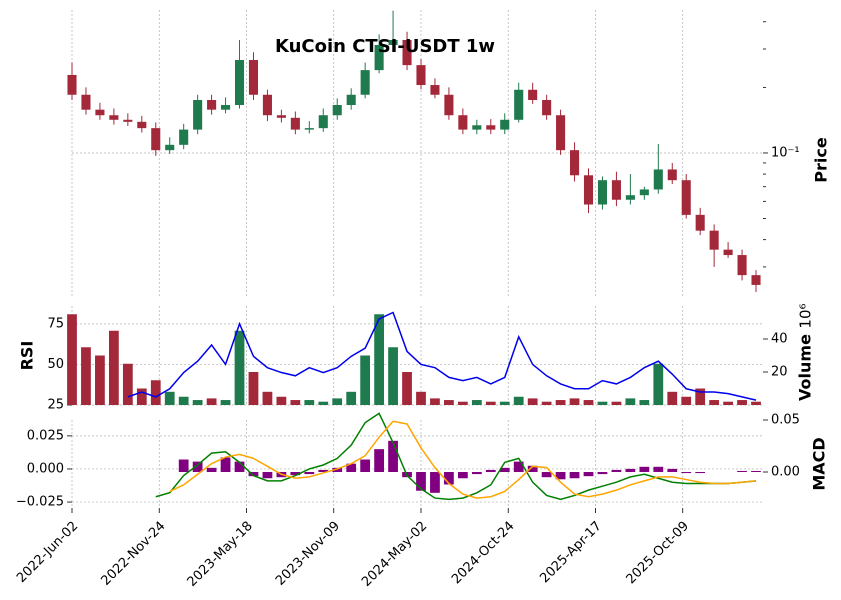 This screenshot has height=600, width=841. Describe the element at coordinates (40, 502) in the screenshot. I see `y-tick-label: −0.025` at that location.